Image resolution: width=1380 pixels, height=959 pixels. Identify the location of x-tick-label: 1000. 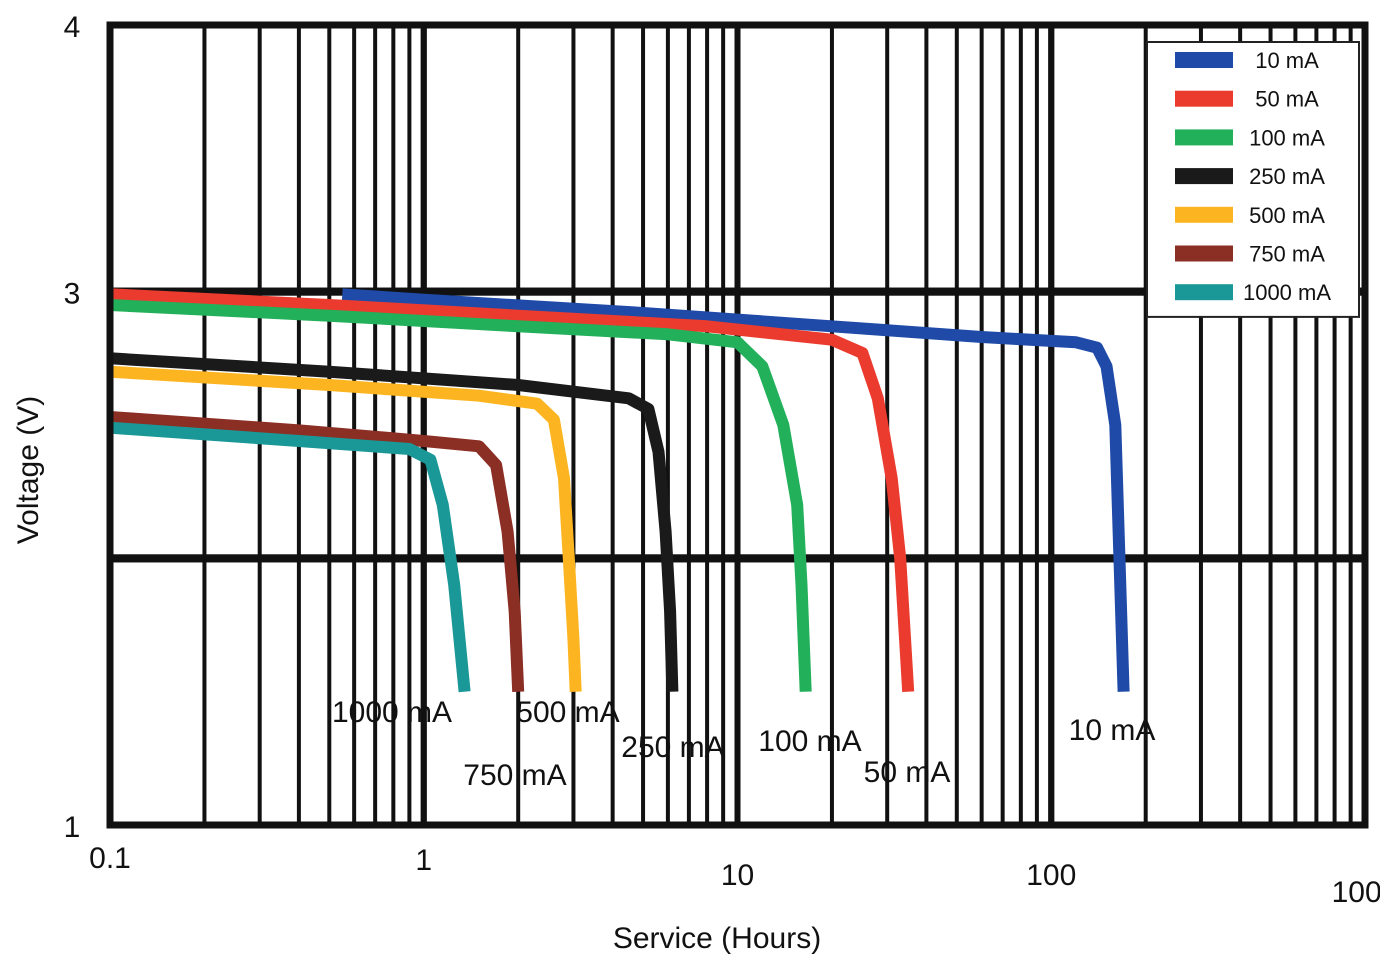
(1356, 892).